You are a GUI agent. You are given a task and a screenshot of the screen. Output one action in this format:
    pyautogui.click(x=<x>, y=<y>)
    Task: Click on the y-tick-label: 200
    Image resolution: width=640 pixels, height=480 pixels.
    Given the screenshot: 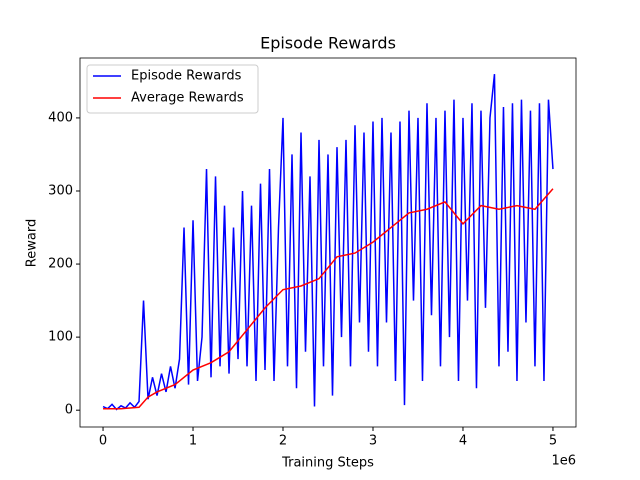 What is the action you would take?
    pyautogui.click(x=60, y=264)
    